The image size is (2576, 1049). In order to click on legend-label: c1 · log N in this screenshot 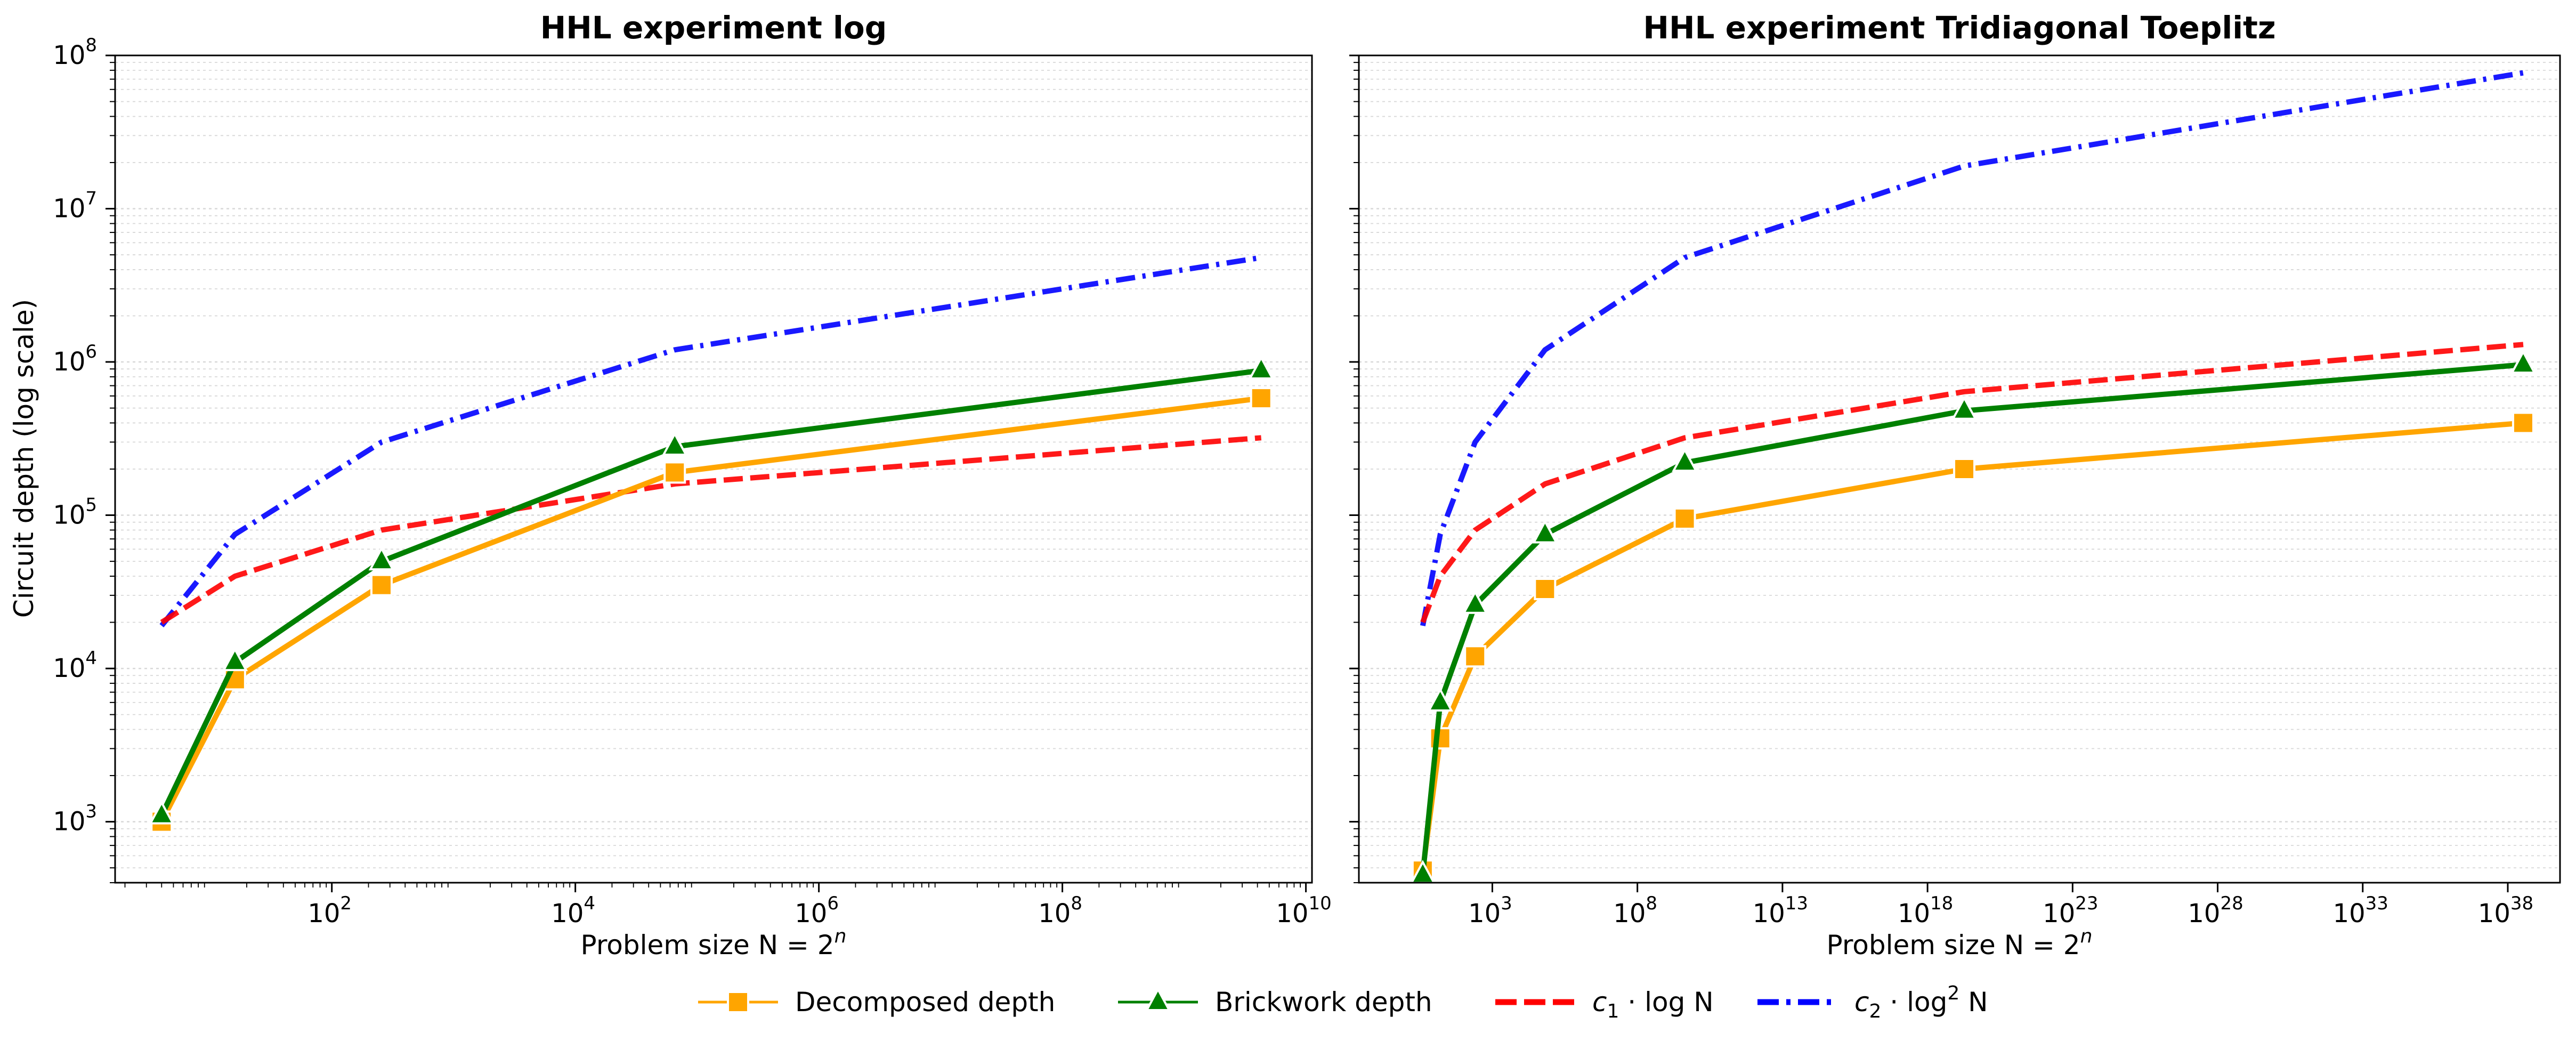, I will do `click(1653, 1005)`.